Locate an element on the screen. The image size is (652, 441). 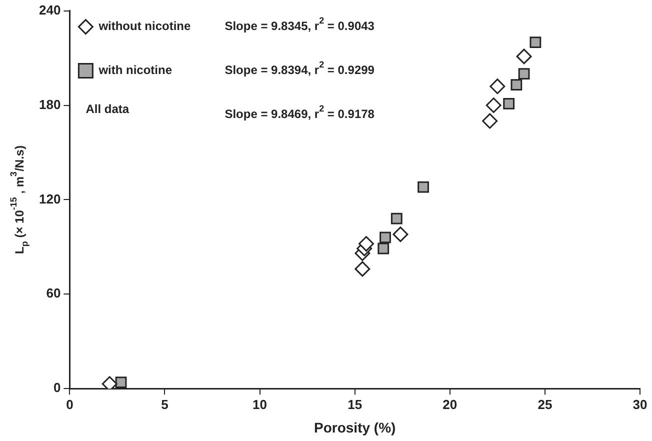
y-tick-label: 240 is located at coordinates (49, 10).